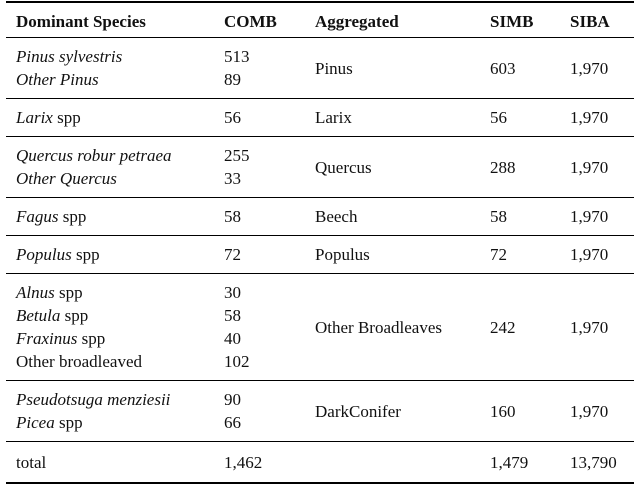 The width and height of the screenshot is (640, 484). I want to click on species-name-text: Other Quercus, so click(66, 178).